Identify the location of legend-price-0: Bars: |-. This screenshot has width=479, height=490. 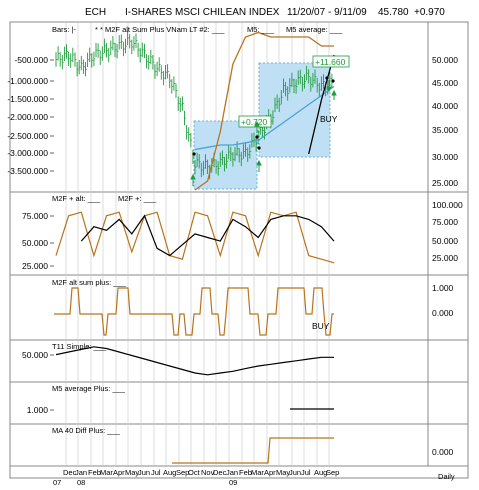
(64, 29).